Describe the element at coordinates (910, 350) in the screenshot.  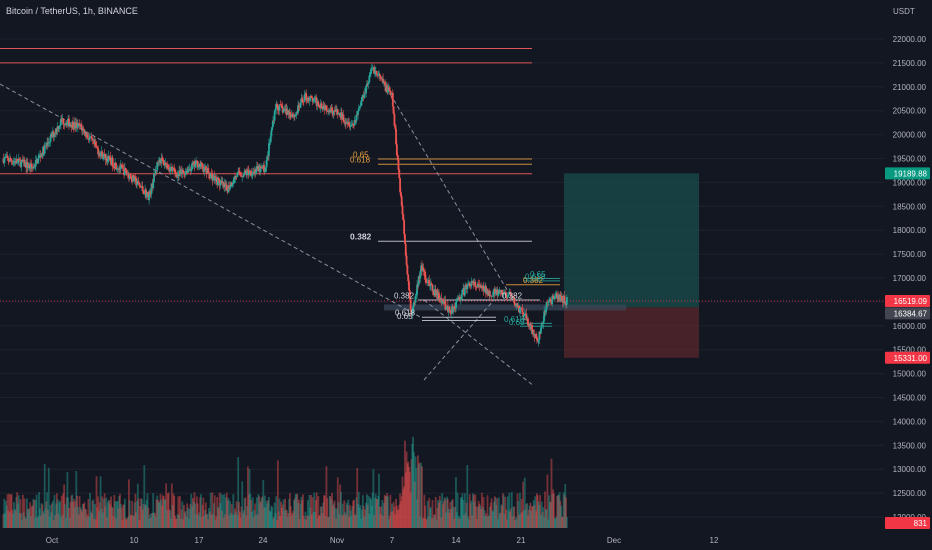
I see `price-tick-label: 15500.00` at that location.